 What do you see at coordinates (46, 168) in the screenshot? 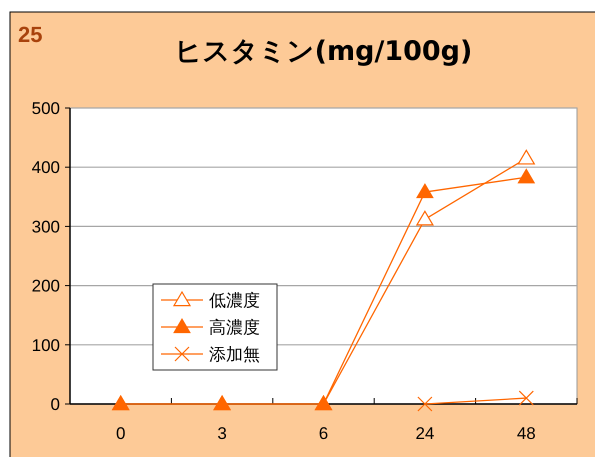
I see `y-tick-label: 400` at bounding box center [46, 168].